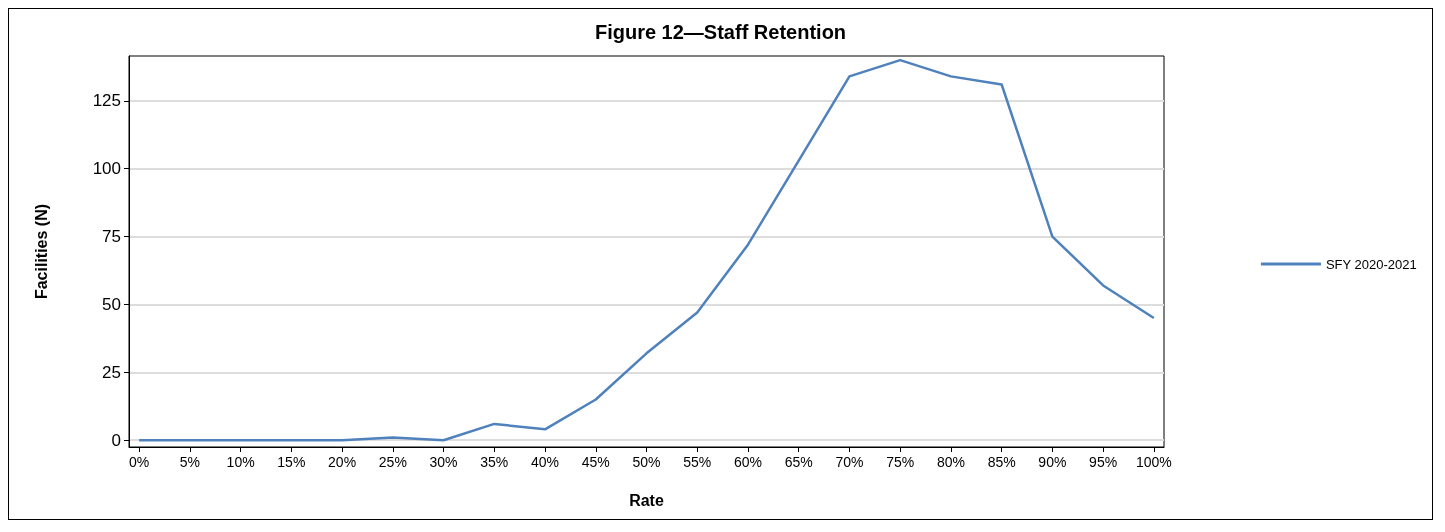 The image size is (1445, 532). What do you see at coordinates (116, 440) in the screenshot?
I see `y-tick-label: 0` at bounding box center [116, 440].